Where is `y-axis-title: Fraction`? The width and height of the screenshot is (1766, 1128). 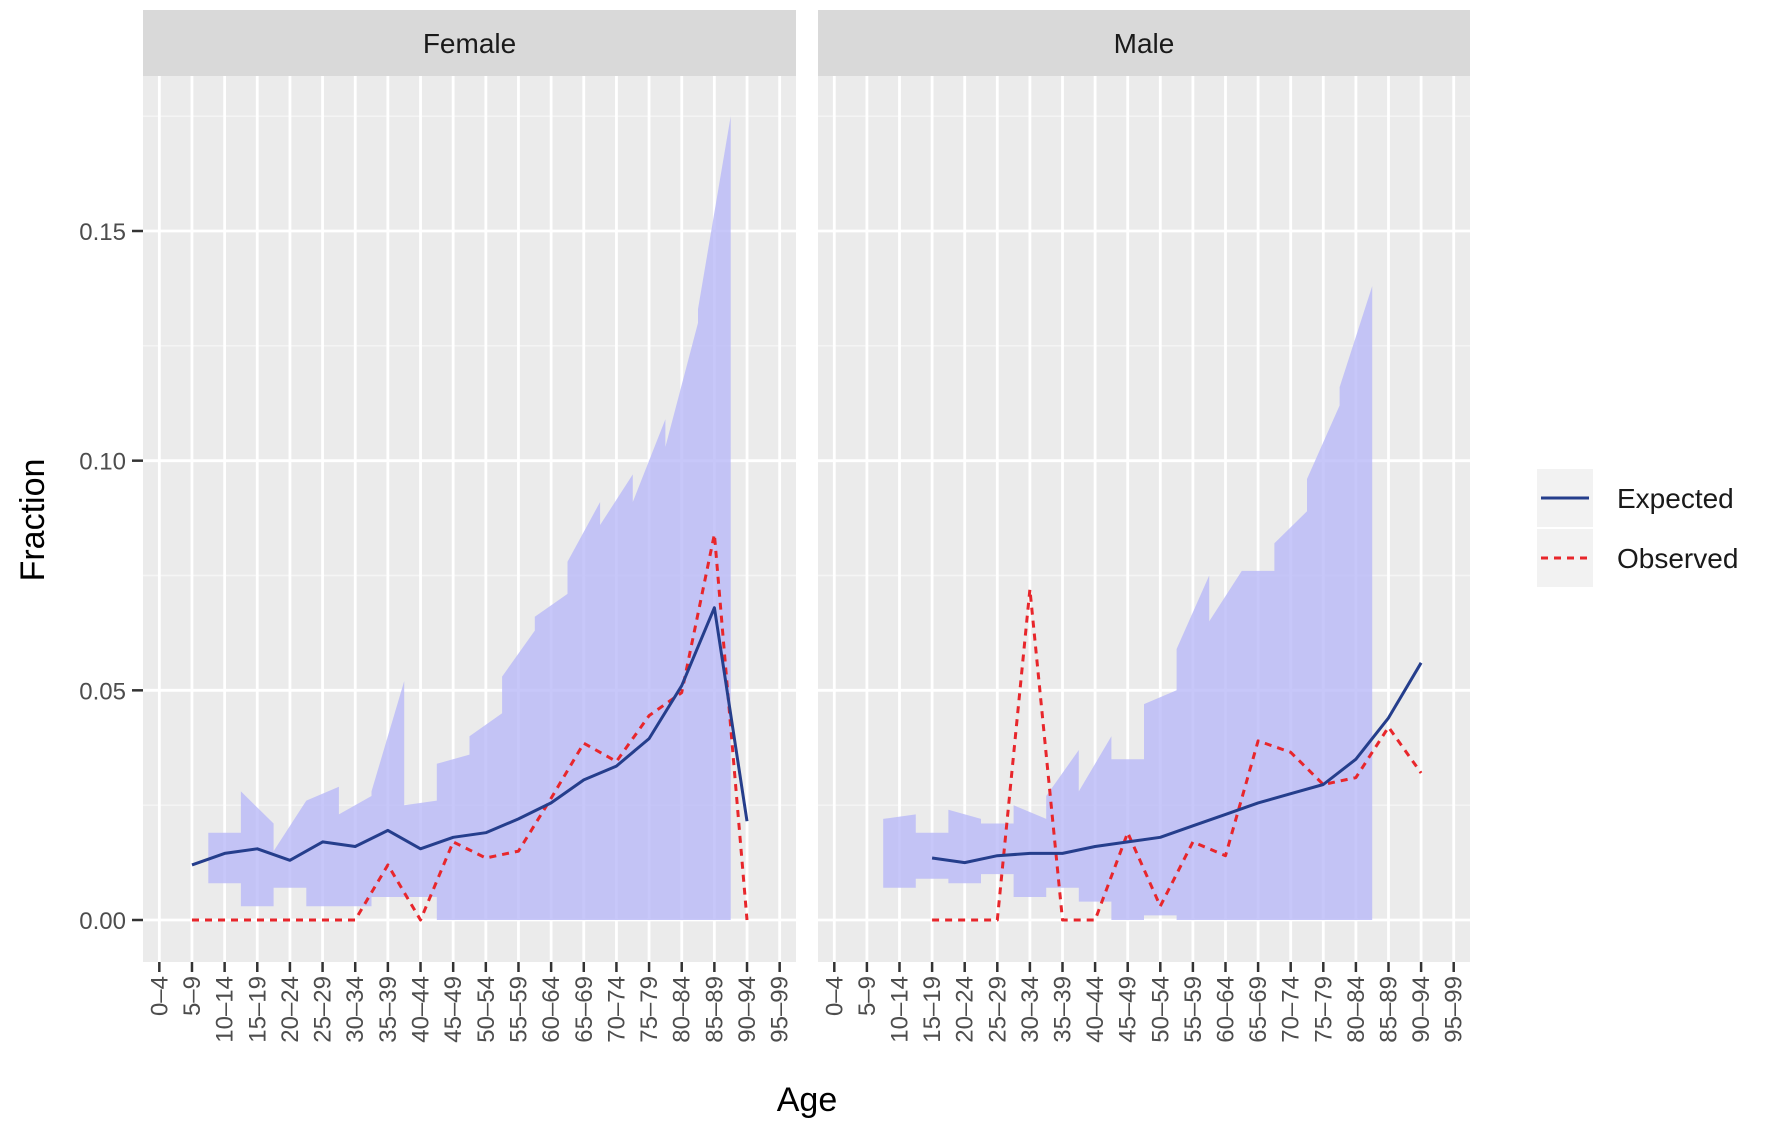
y-axis-title: Fraction is located at coordinates (33, 520).